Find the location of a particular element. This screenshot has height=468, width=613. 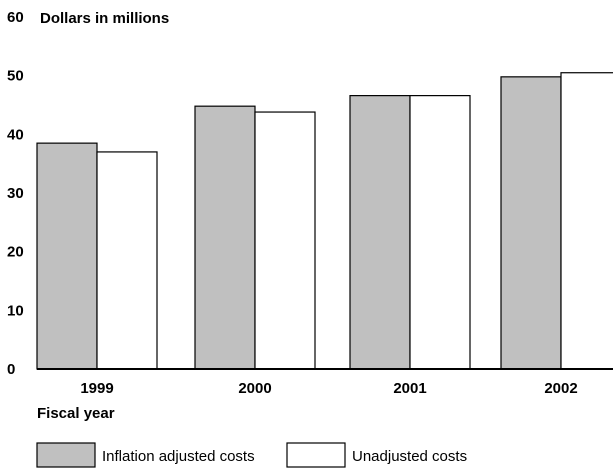

bar-unadjusted-1999 is located at coordinates (127, 260).